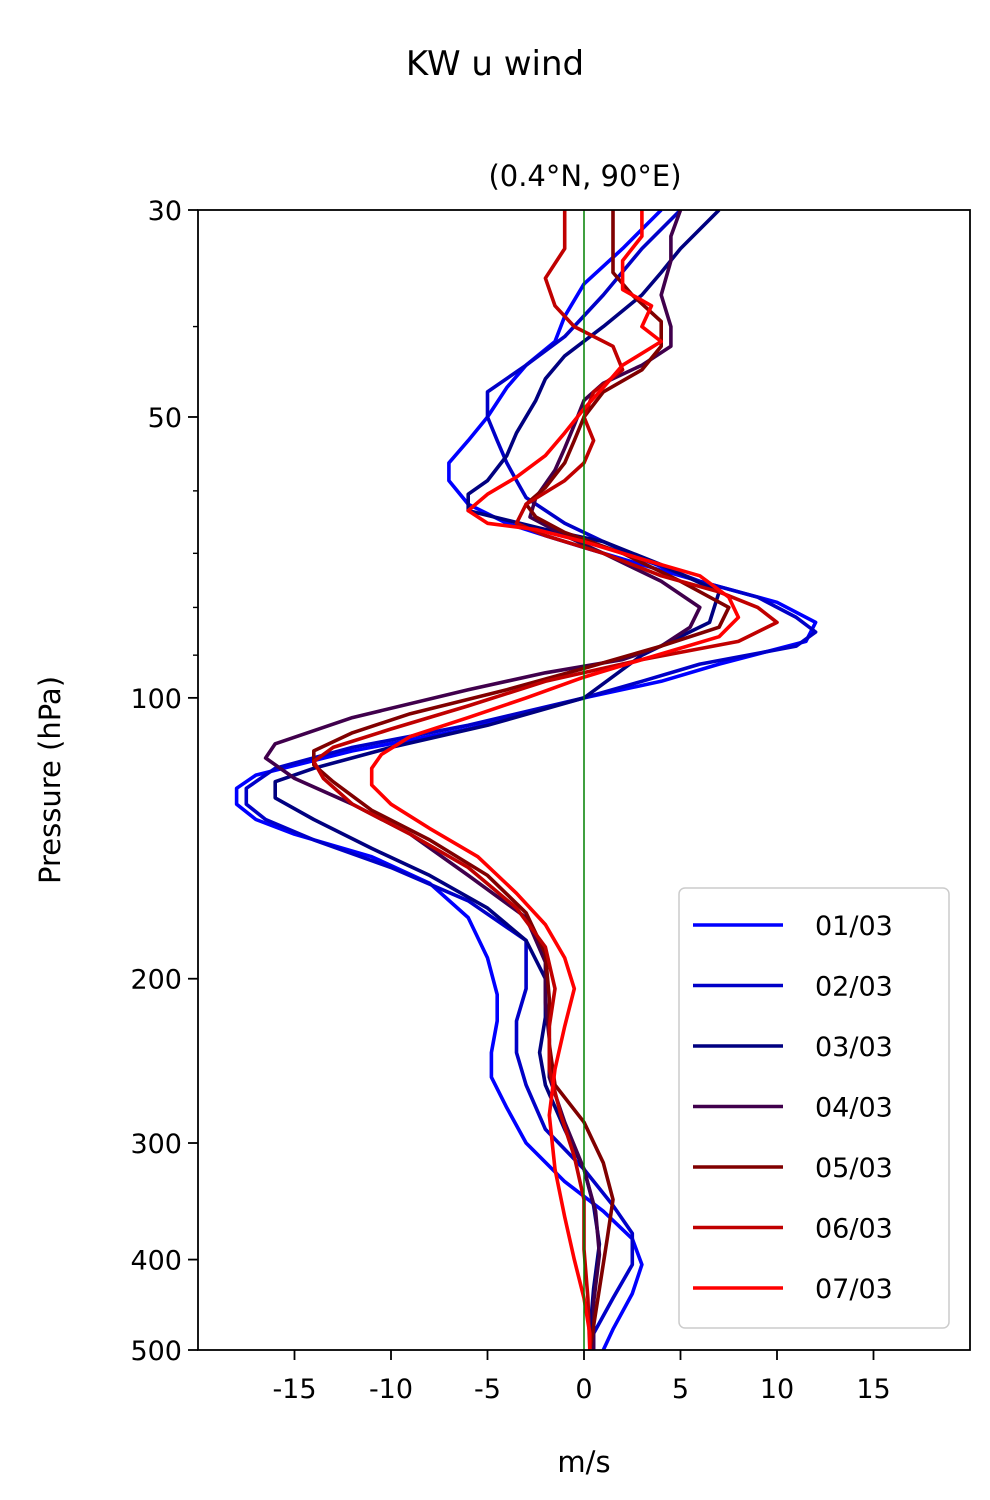 This screenshot has width=990, height=1500. Describe the element at coordinates (156, 699) in the screenshot. I see `y-tick-label: 100` at that location.